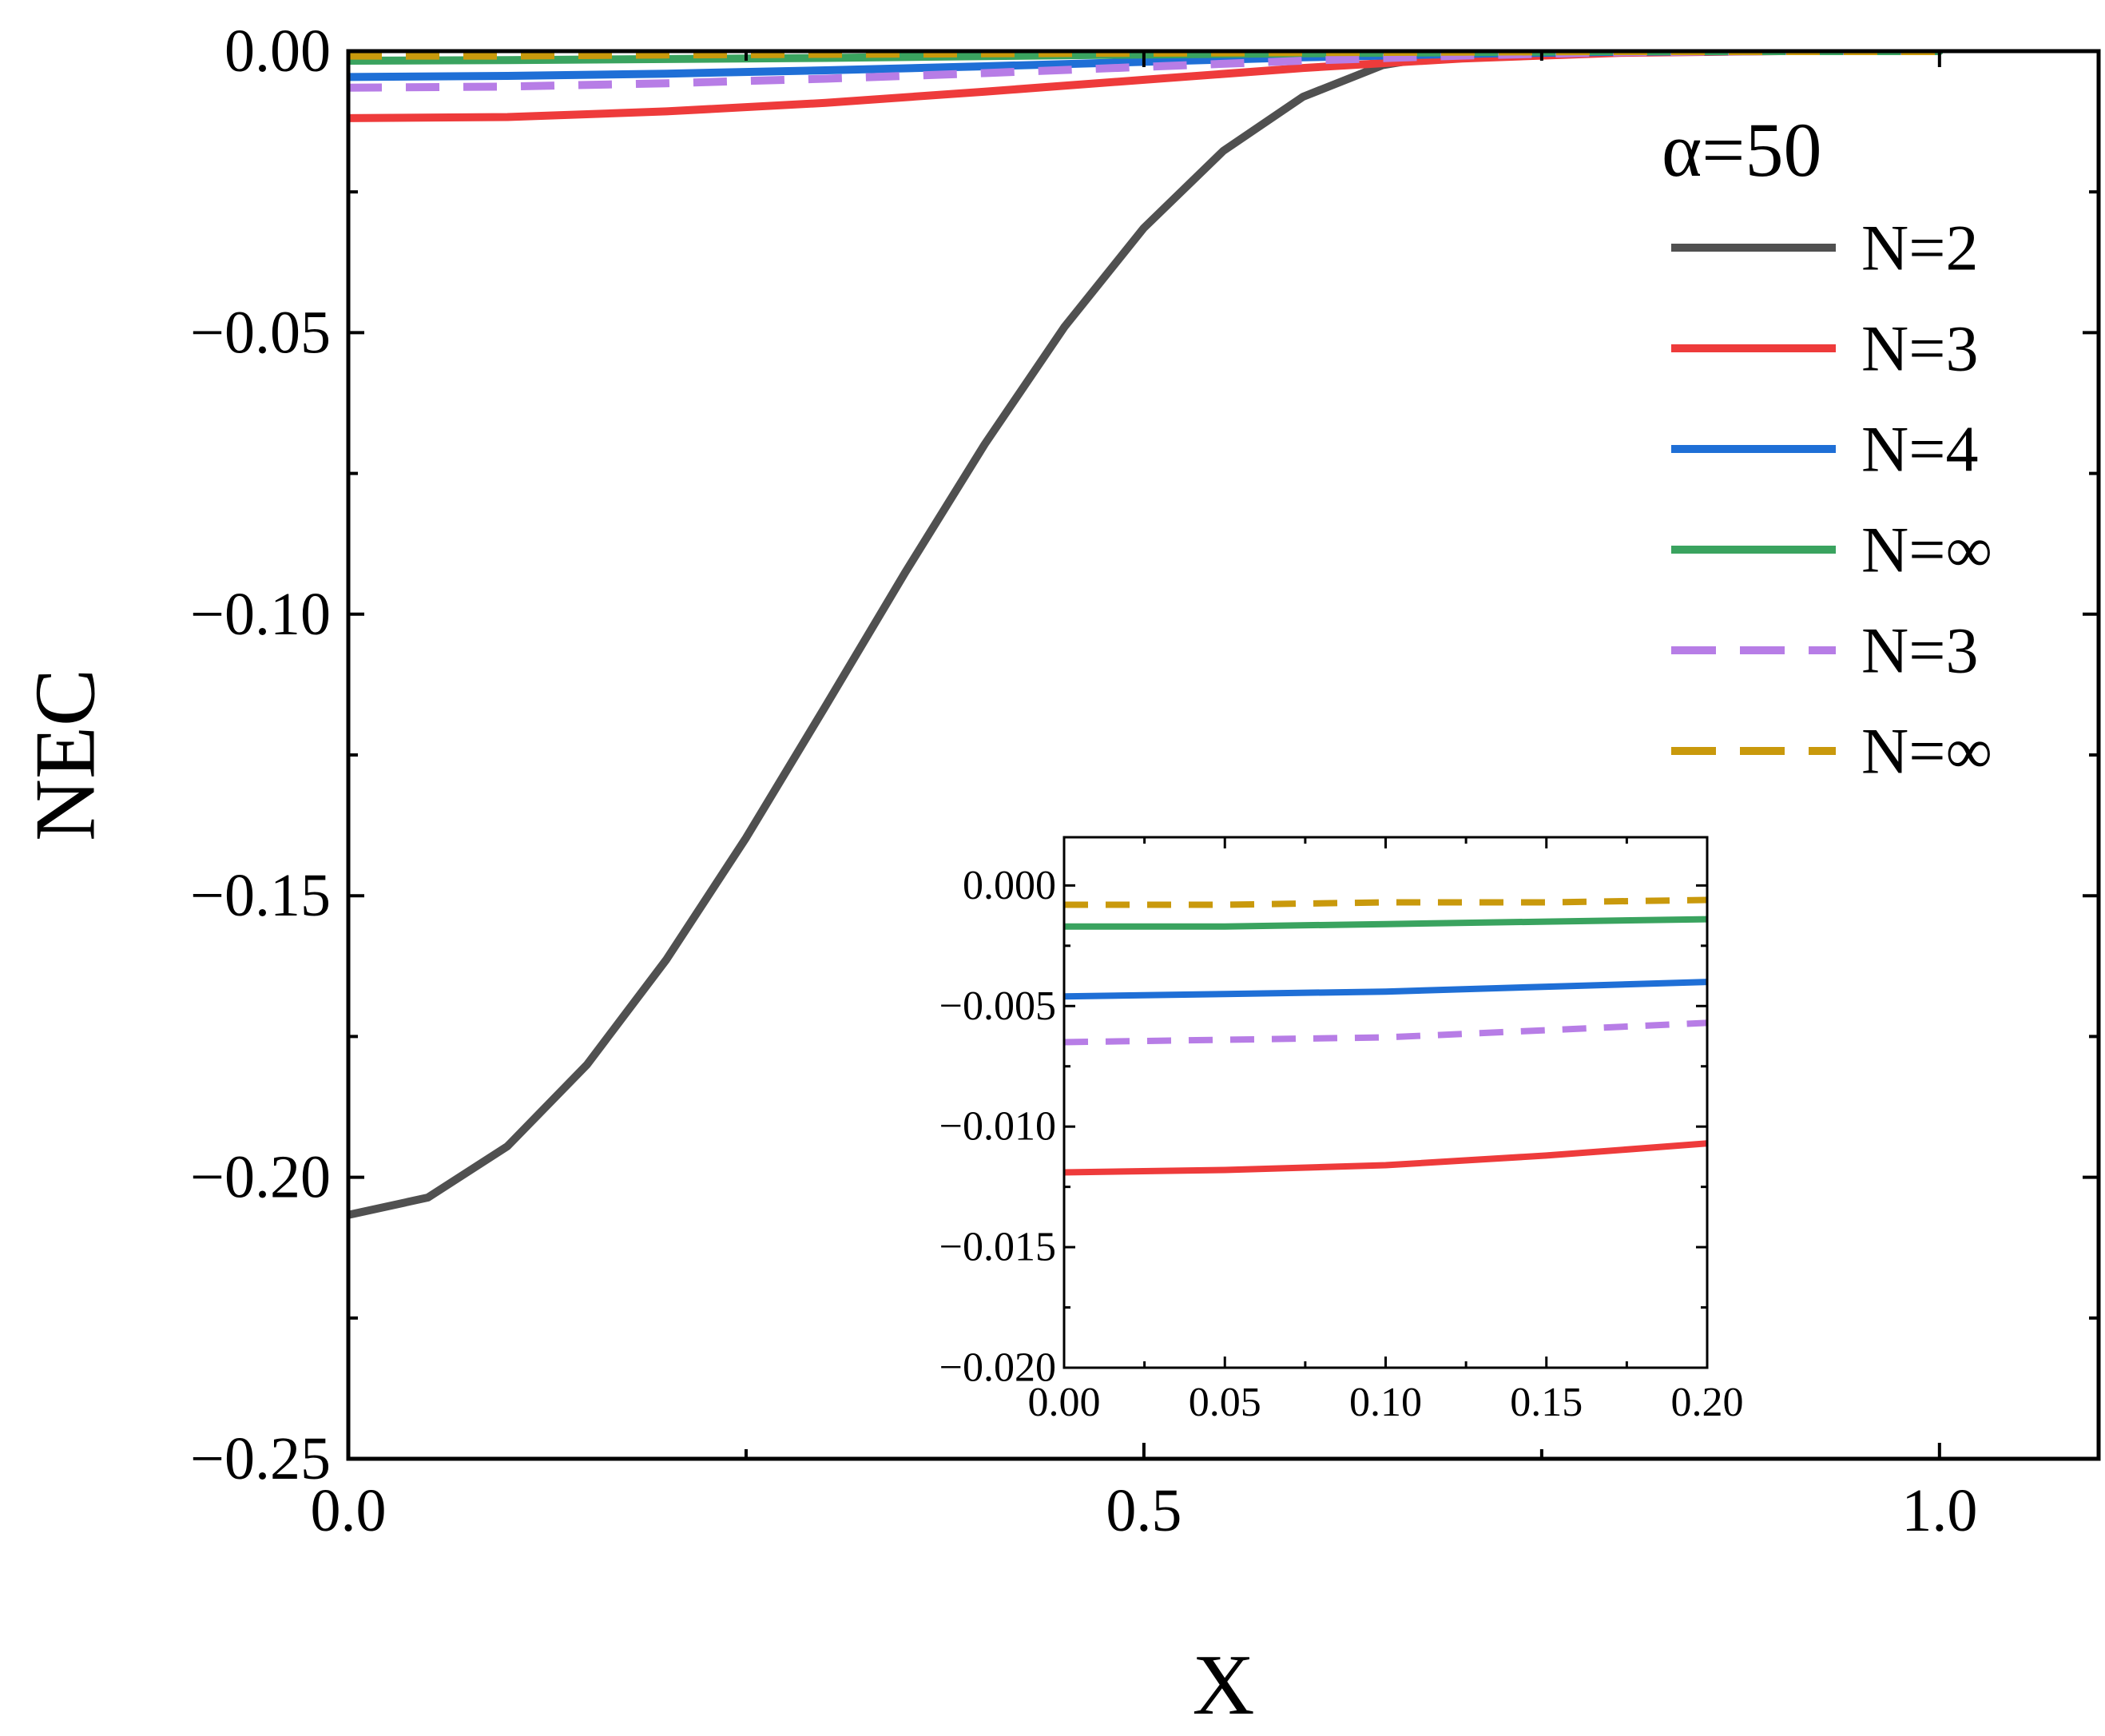 The height and width of the screenshot is (1736, 2105). What do you see at coordinates (997, 1127) in the screenshot?
I see `inset-y-tick-label: −0.010` at bounding box center [997, 1127].